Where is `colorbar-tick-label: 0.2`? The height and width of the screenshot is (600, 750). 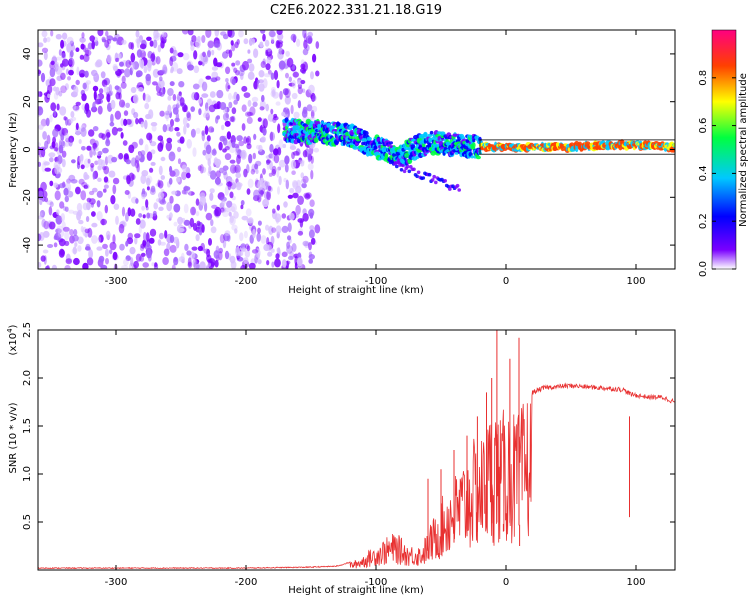 colorbar-tick-label: 0.2 is located at coordinates (703, 221).